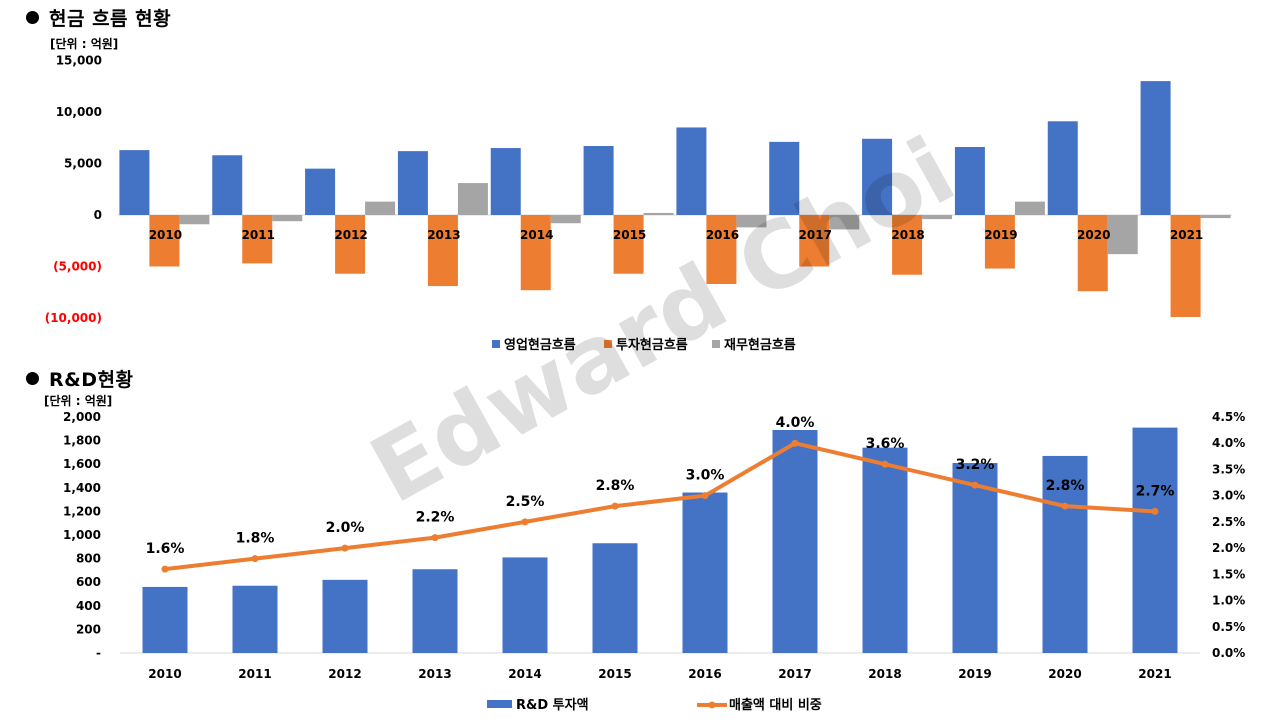 Image resolution: width=1280 pixels, height=720 pixels. What do you see at coordinates (1228, 653) in the screenshot?
I see `y2-tick-label: 0.0%` at bounding box center [1228, 653].